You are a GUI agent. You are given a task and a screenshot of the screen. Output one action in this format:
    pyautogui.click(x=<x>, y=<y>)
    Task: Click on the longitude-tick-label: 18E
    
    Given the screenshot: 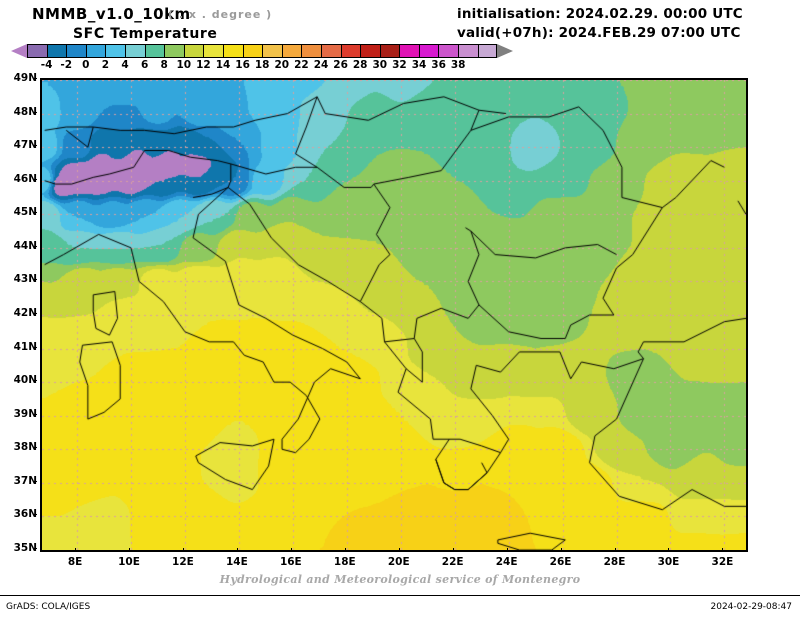 What is the action you would take?
    pyautogui.click(x=344, y=562)
    